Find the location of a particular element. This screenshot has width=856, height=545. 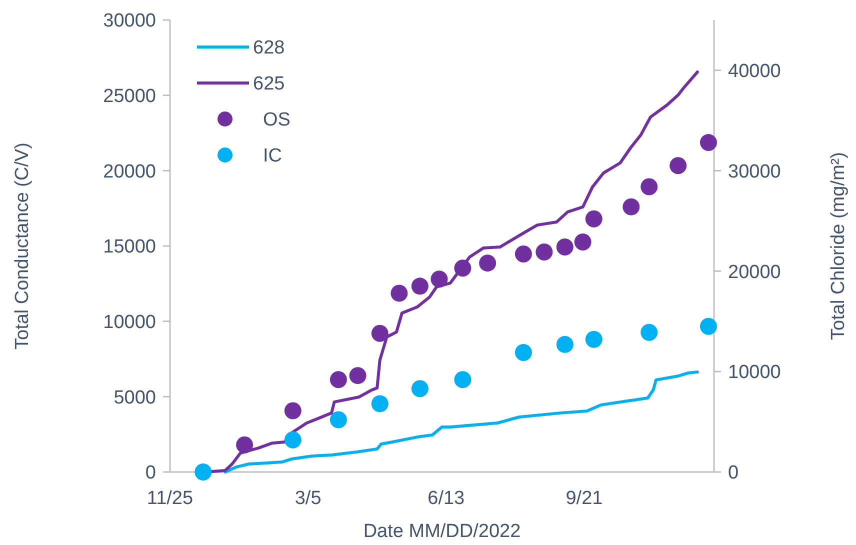

y-tick-label: 20000 is located at coordinates (129, 171).